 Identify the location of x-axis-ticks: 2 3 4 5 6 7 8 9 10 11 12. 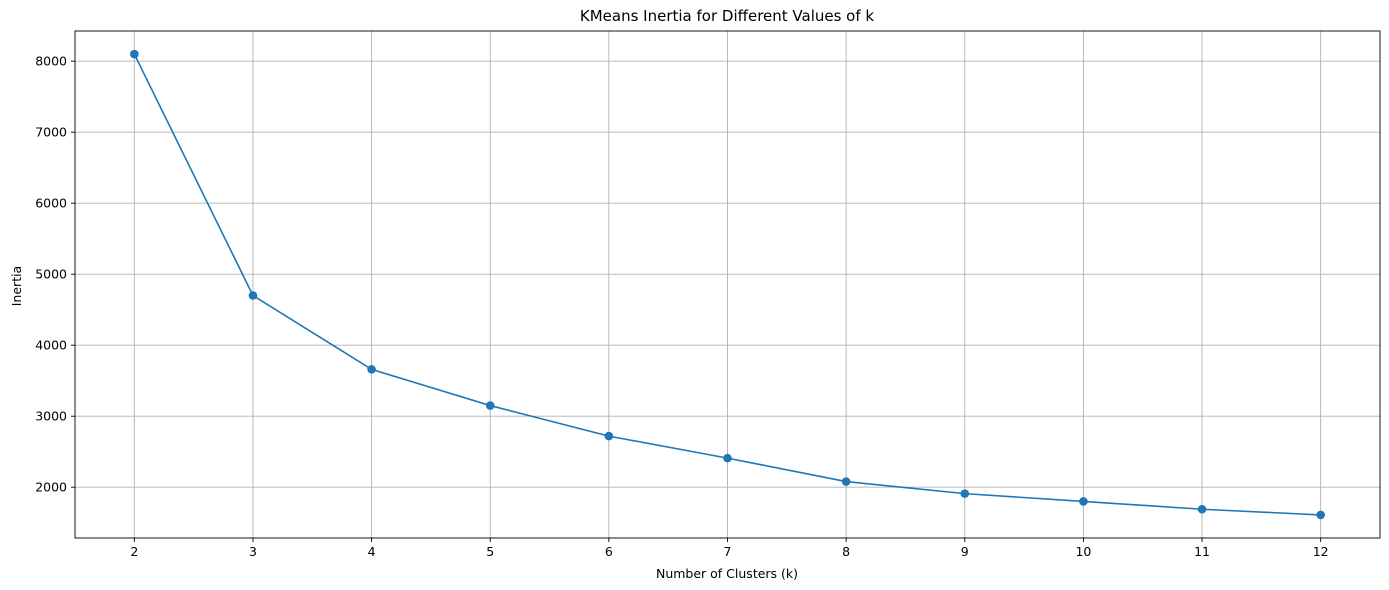
(729, 548).